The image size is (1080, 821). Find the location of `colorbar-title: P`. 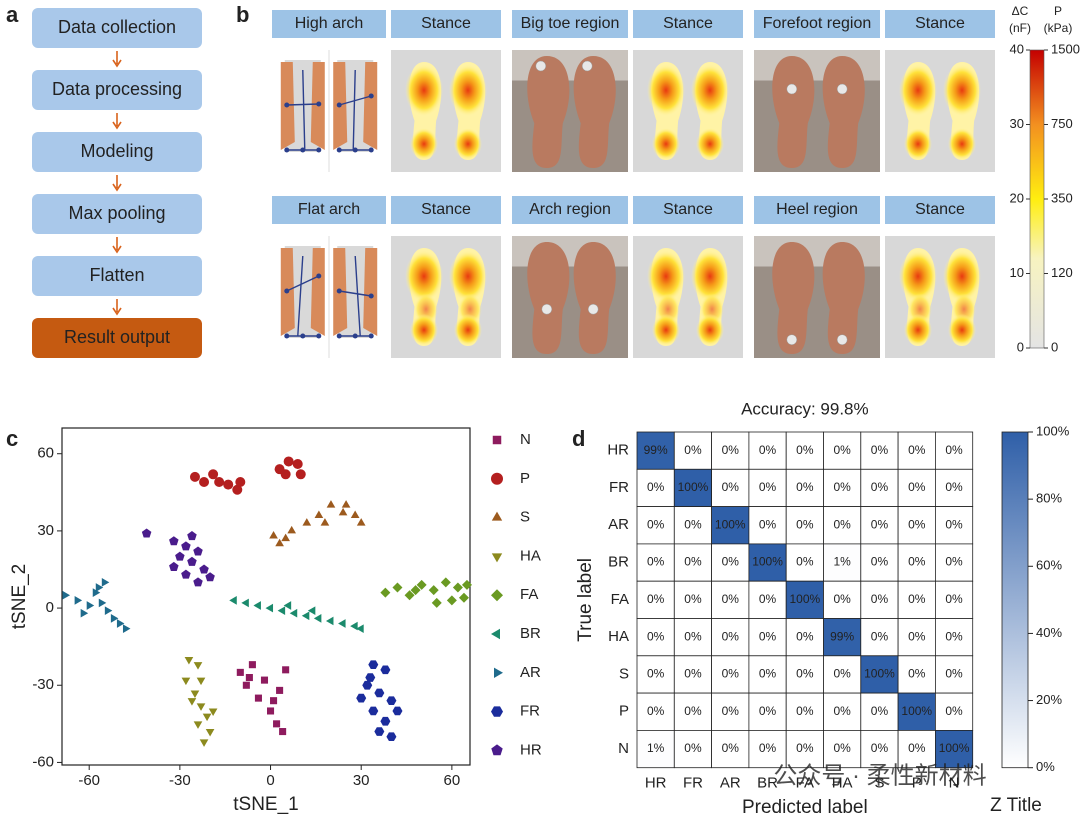

colorbar-title: P is located at coordinates (1058, 11).